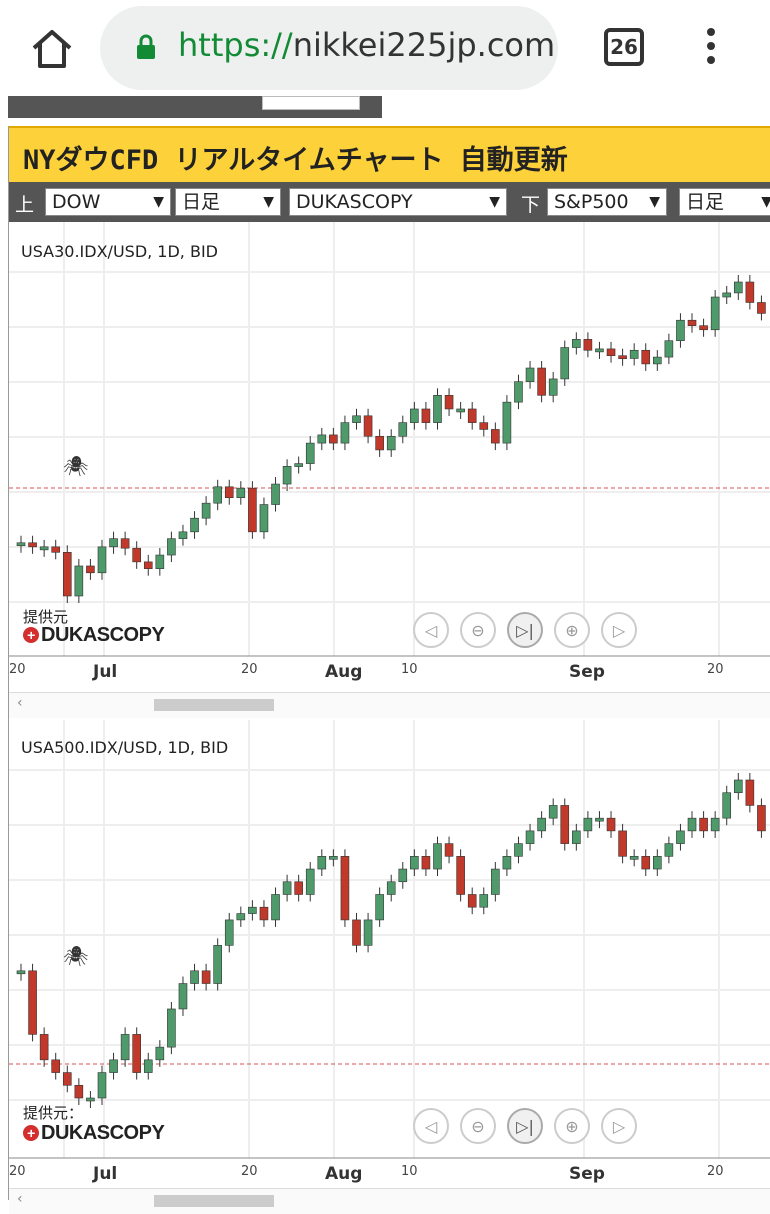  I want to click on upper-source-select: DUKASCOPY ▼, so click(398, 202).